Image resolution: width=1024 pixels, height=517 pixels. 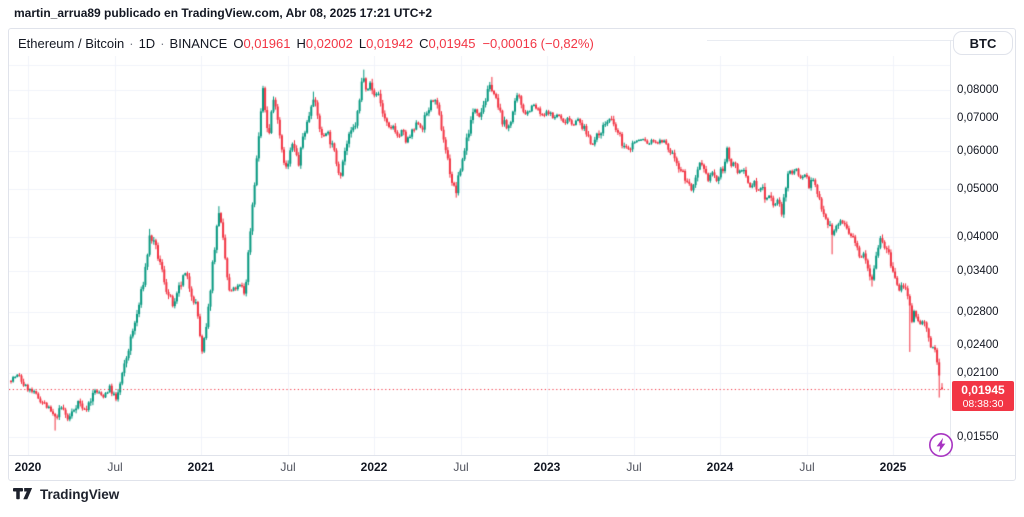 I want to click on ohlc-open: O 0,01961, so click(x=262, y=43).